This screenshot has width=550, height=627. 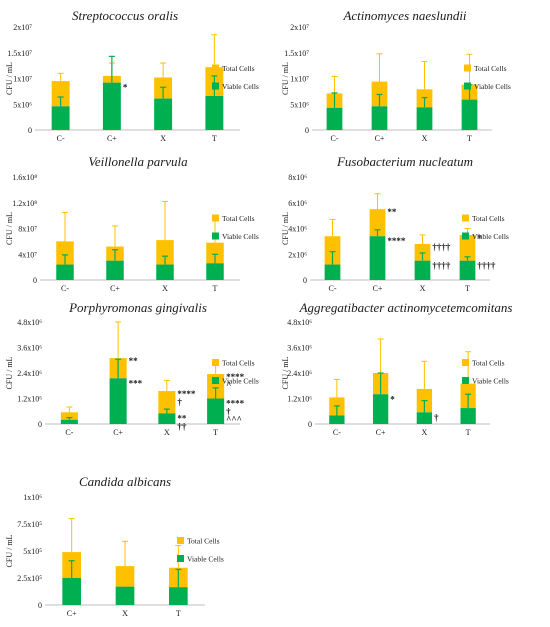 What do you see at coordinates (235, 412) in the screenshot?
I see `significance-annotation: **** † ^^^` at bounding box center [235, 412].